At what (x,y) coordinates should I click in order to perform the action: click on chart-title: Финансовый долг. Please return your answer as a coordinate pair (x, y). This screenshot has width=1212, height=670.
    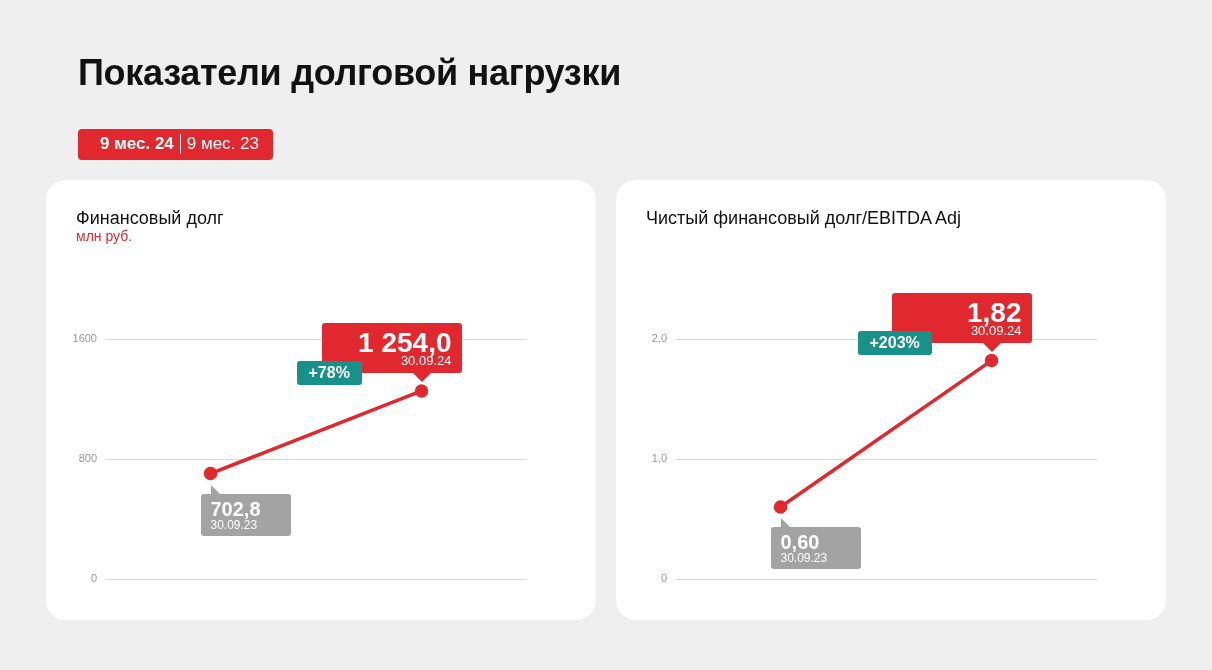
    Looking at the image, I should click on (150, 218).